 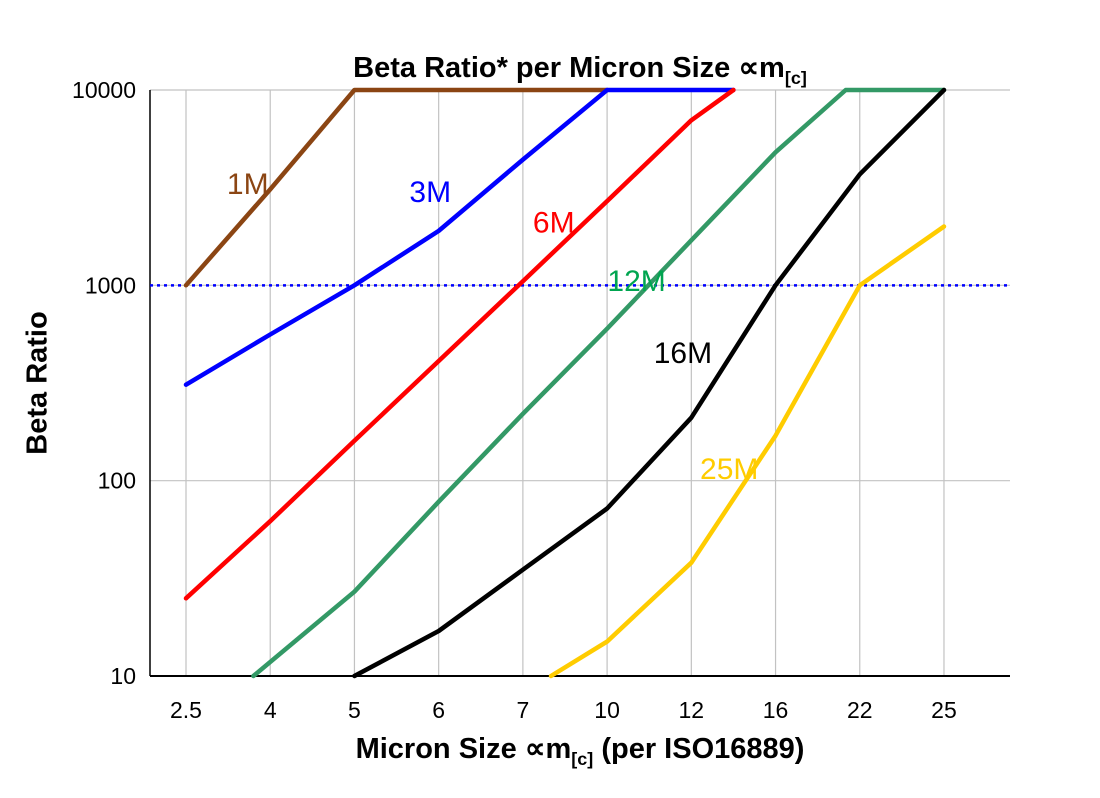 I want to click on y-tick-label: 10, so click(x=123, y=676).